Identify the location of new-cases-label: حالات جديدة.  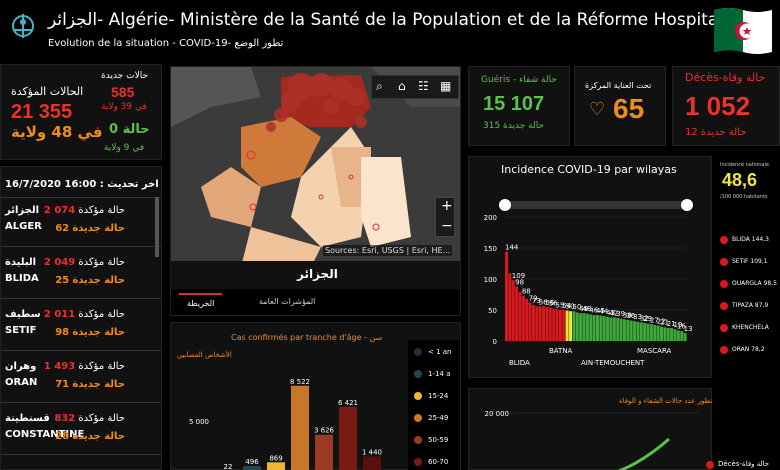
(125, 76).